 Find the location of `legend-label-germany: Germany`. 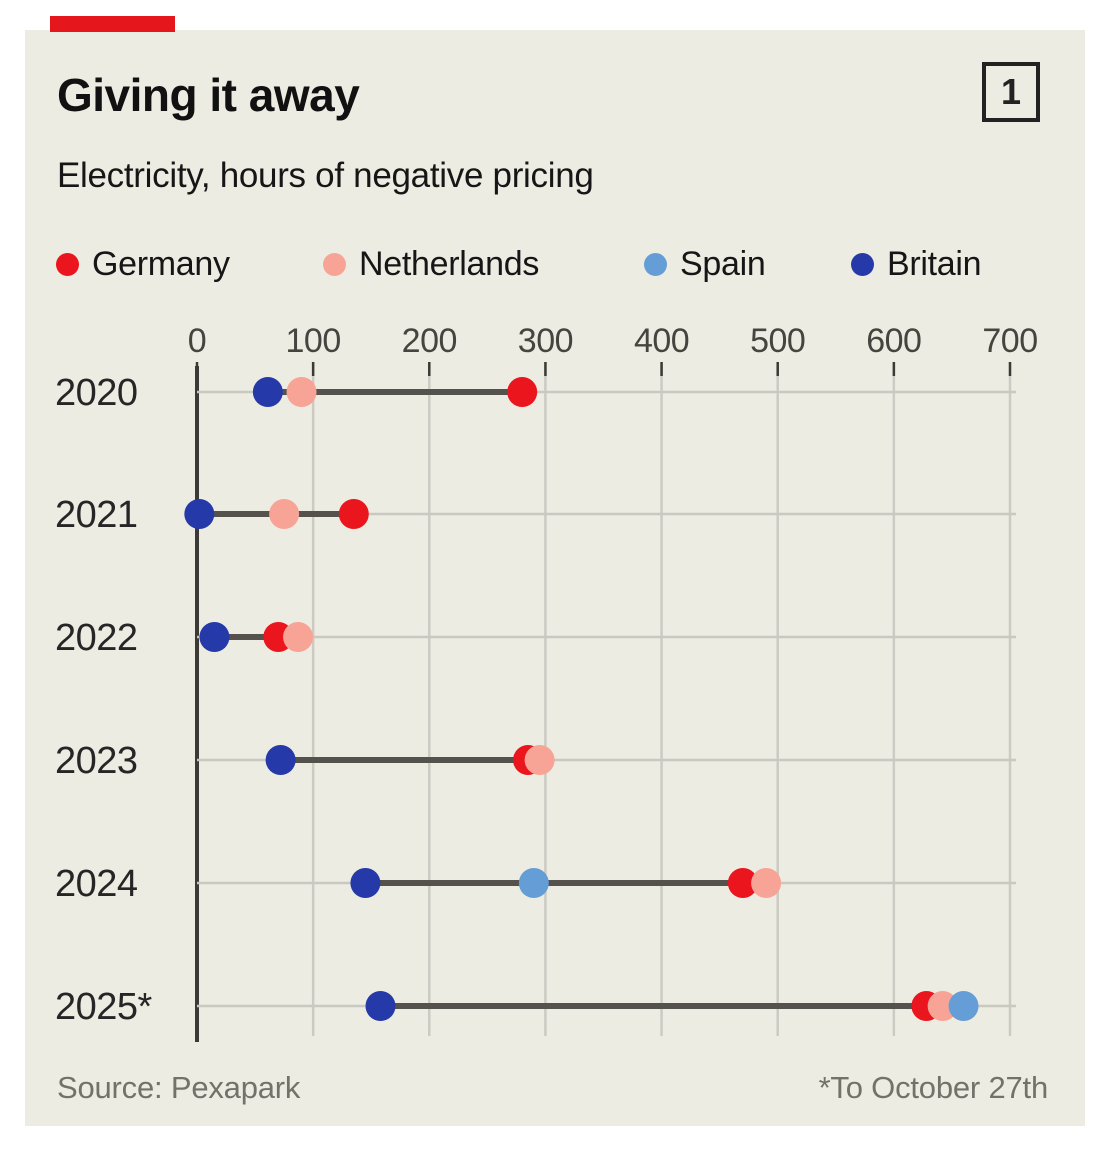

legend-label-germany: Germany is located at coordinates (161, 263).